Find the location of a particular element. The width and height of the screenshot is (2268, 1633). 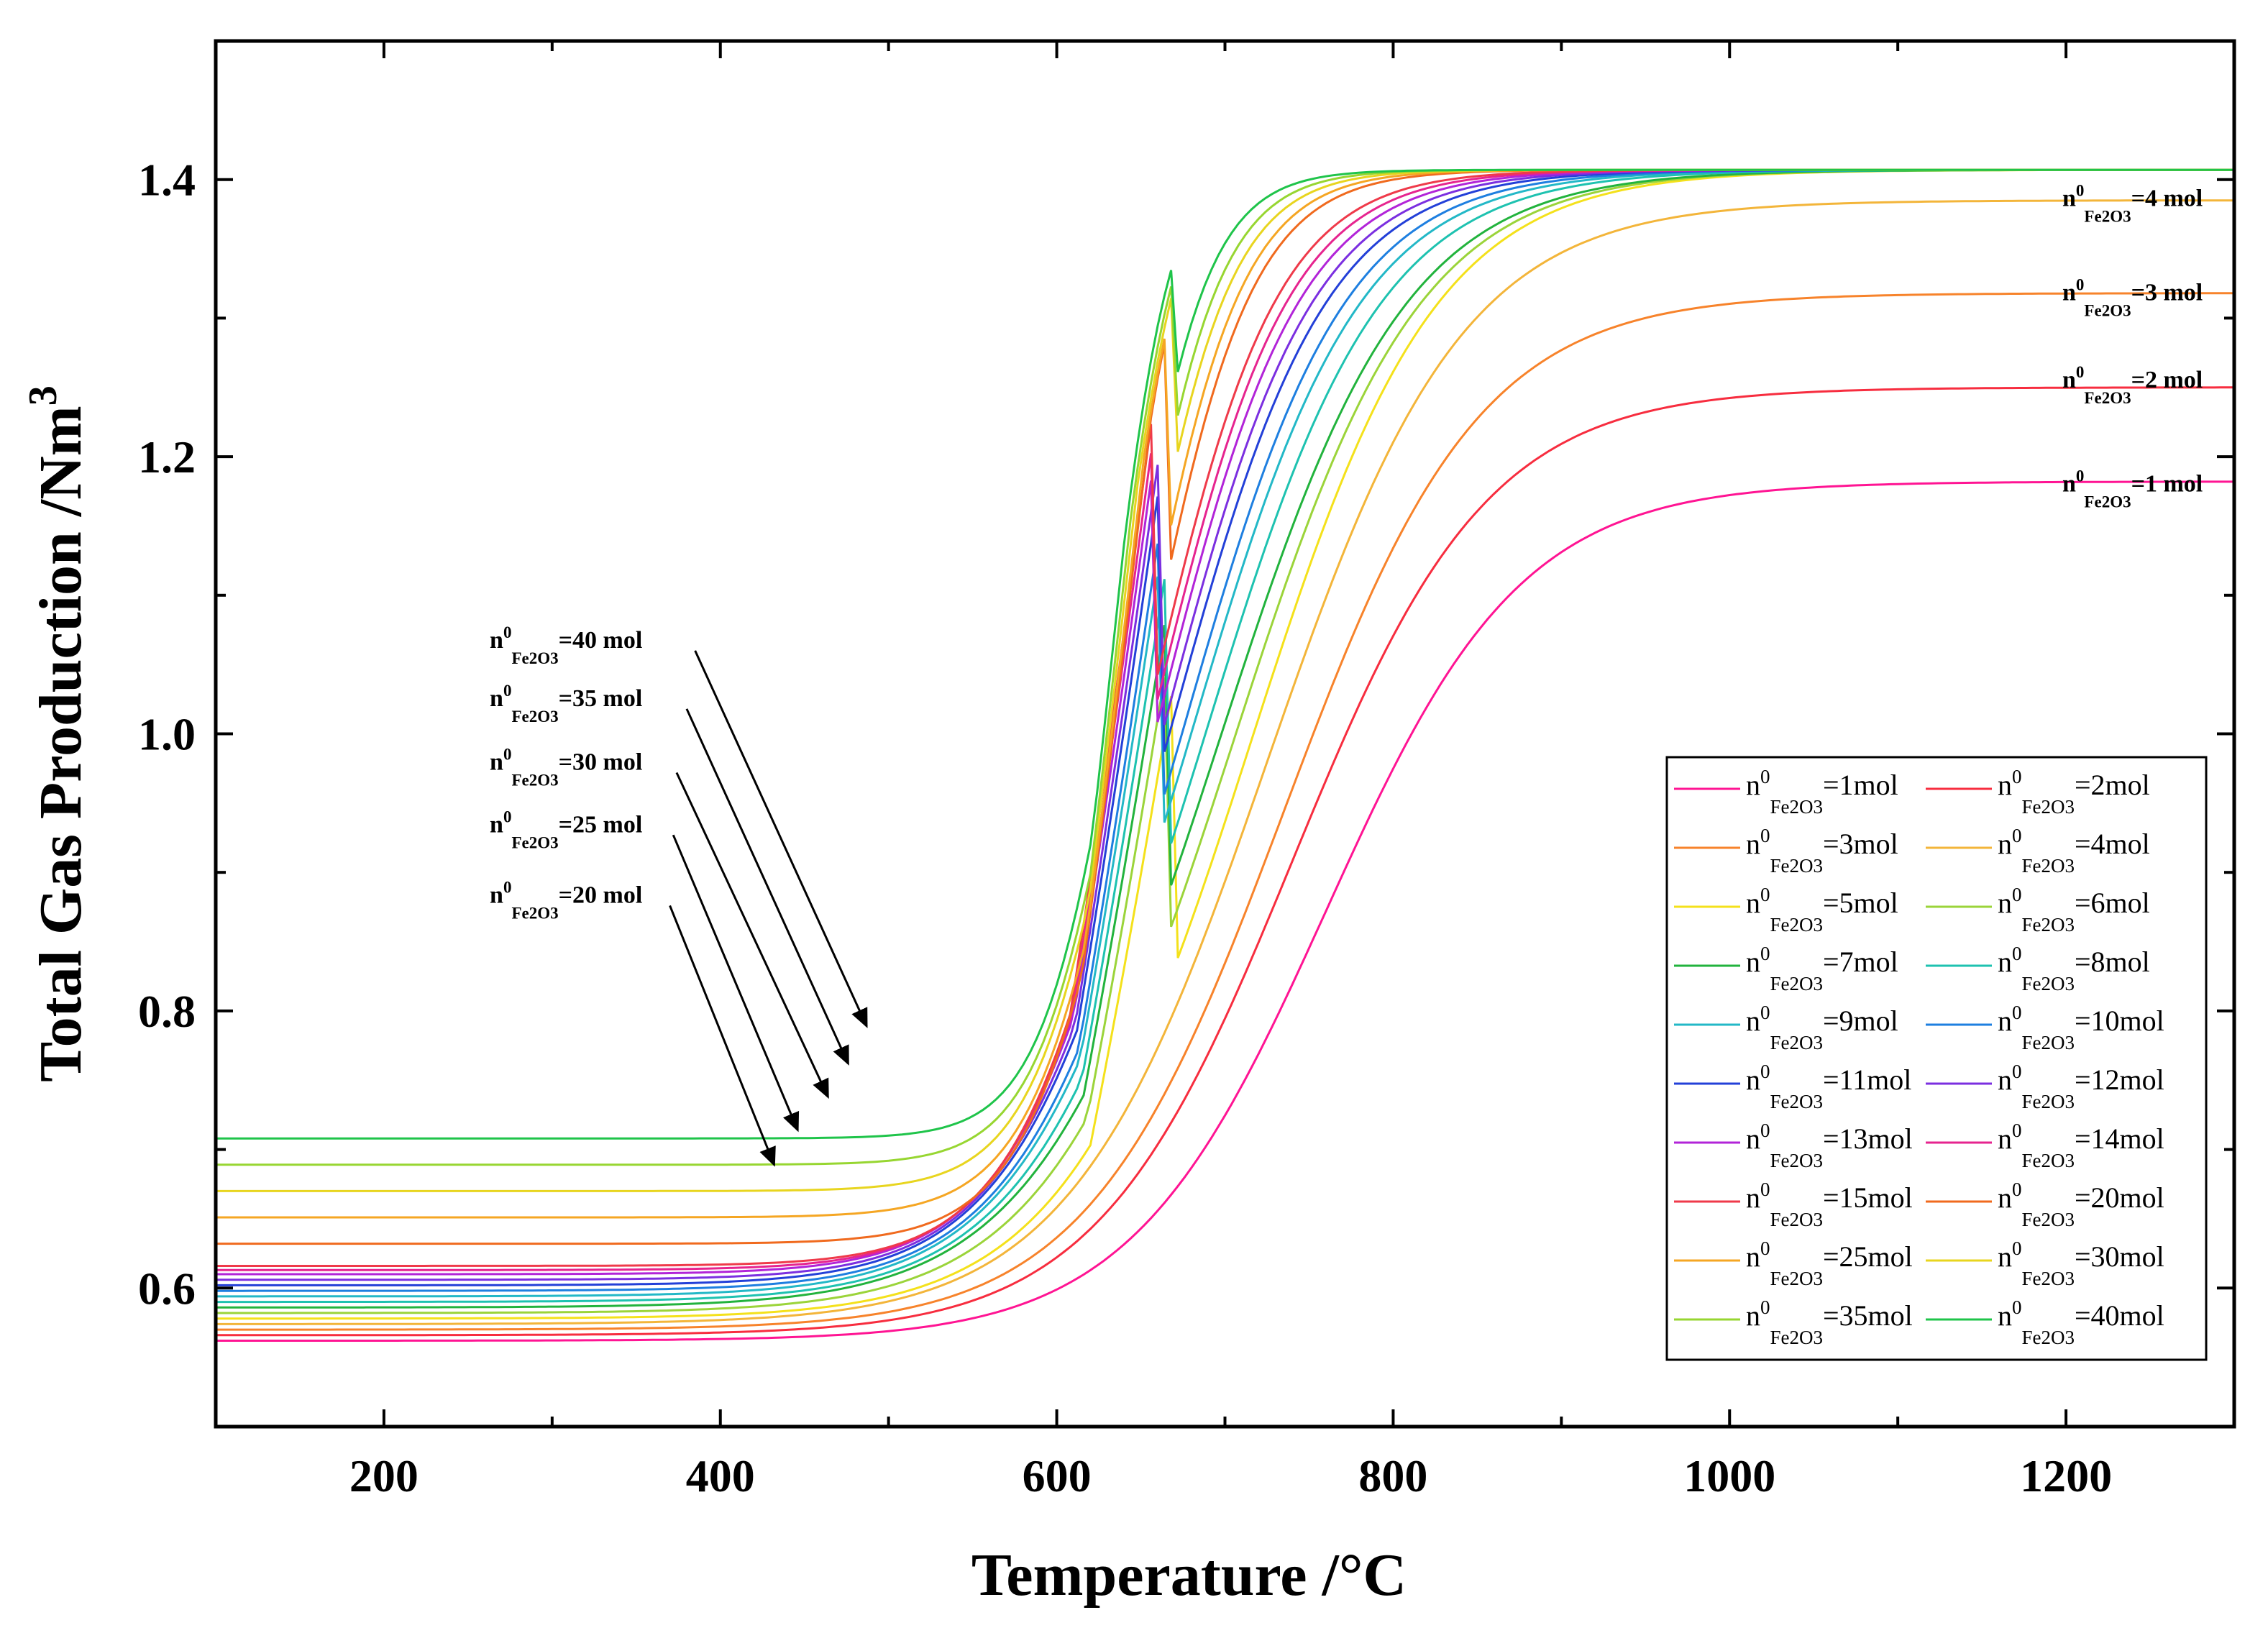

legend-label-14mol: n0Fe2O3=14mol is located at coordinates (2081, 1145).